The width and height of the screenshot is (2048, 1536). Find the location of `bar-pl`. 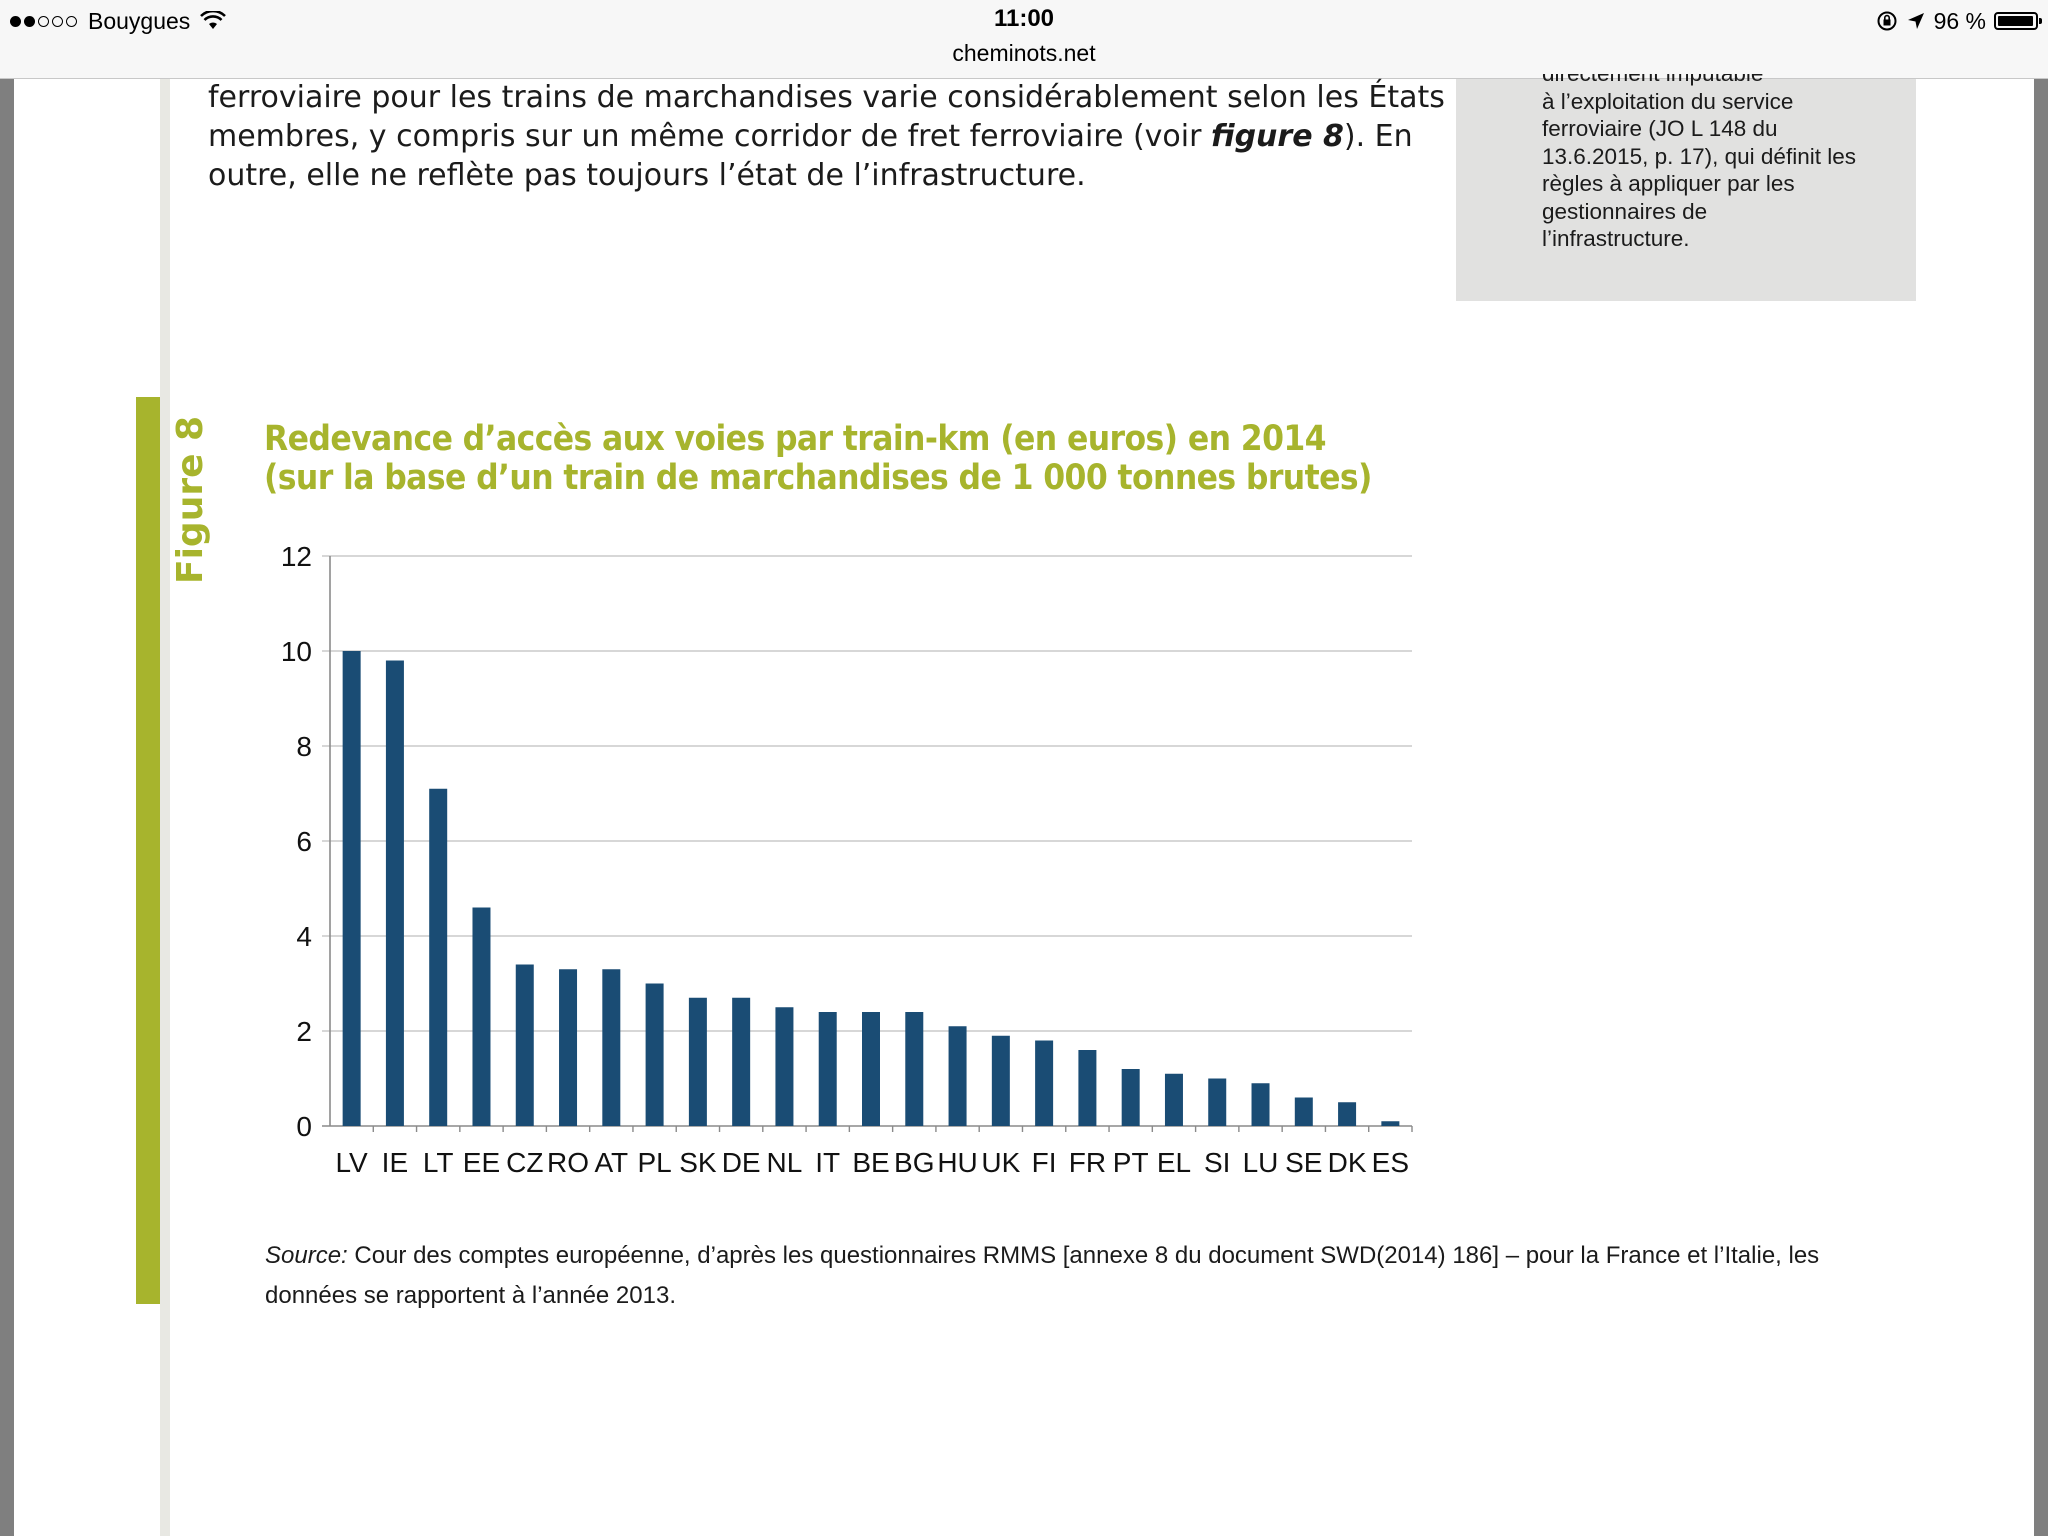

bar-pl is located at coordinates (654, 1054).